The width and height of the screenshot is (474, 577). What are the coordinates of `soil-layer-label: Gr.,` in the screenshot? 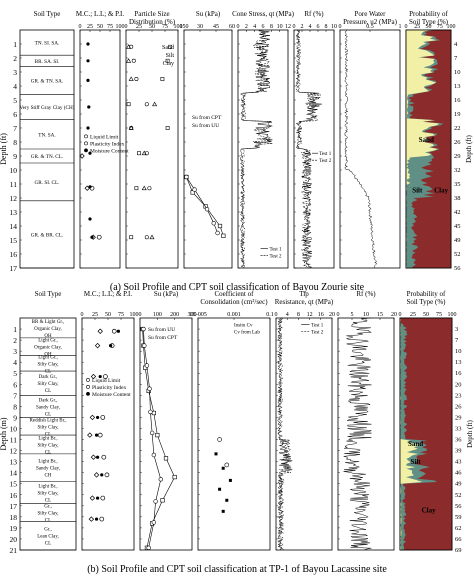 It's located at (48, 530).